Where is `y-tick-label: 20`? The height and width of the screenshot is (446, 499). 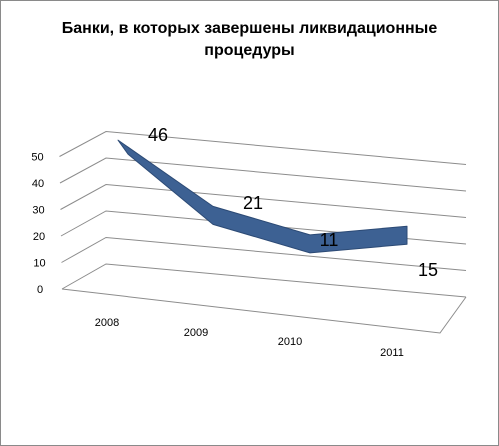
y-tick-label: 20 is located at coordinates (39, 237).